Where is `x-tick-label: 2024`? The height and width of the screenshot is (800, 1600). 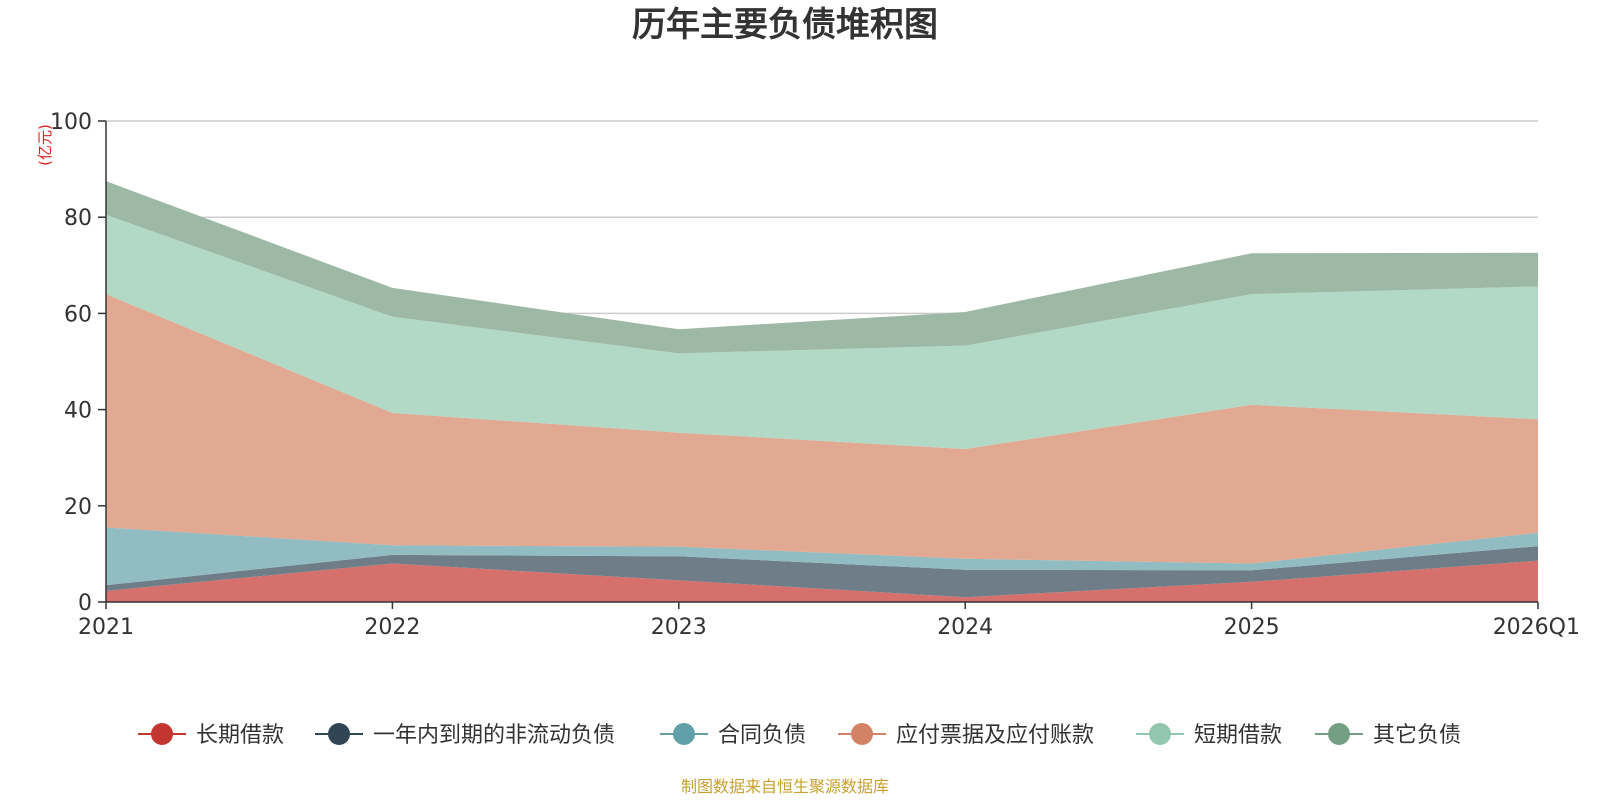 x-tick-label: 2024 is located at coordinates (965, 627).